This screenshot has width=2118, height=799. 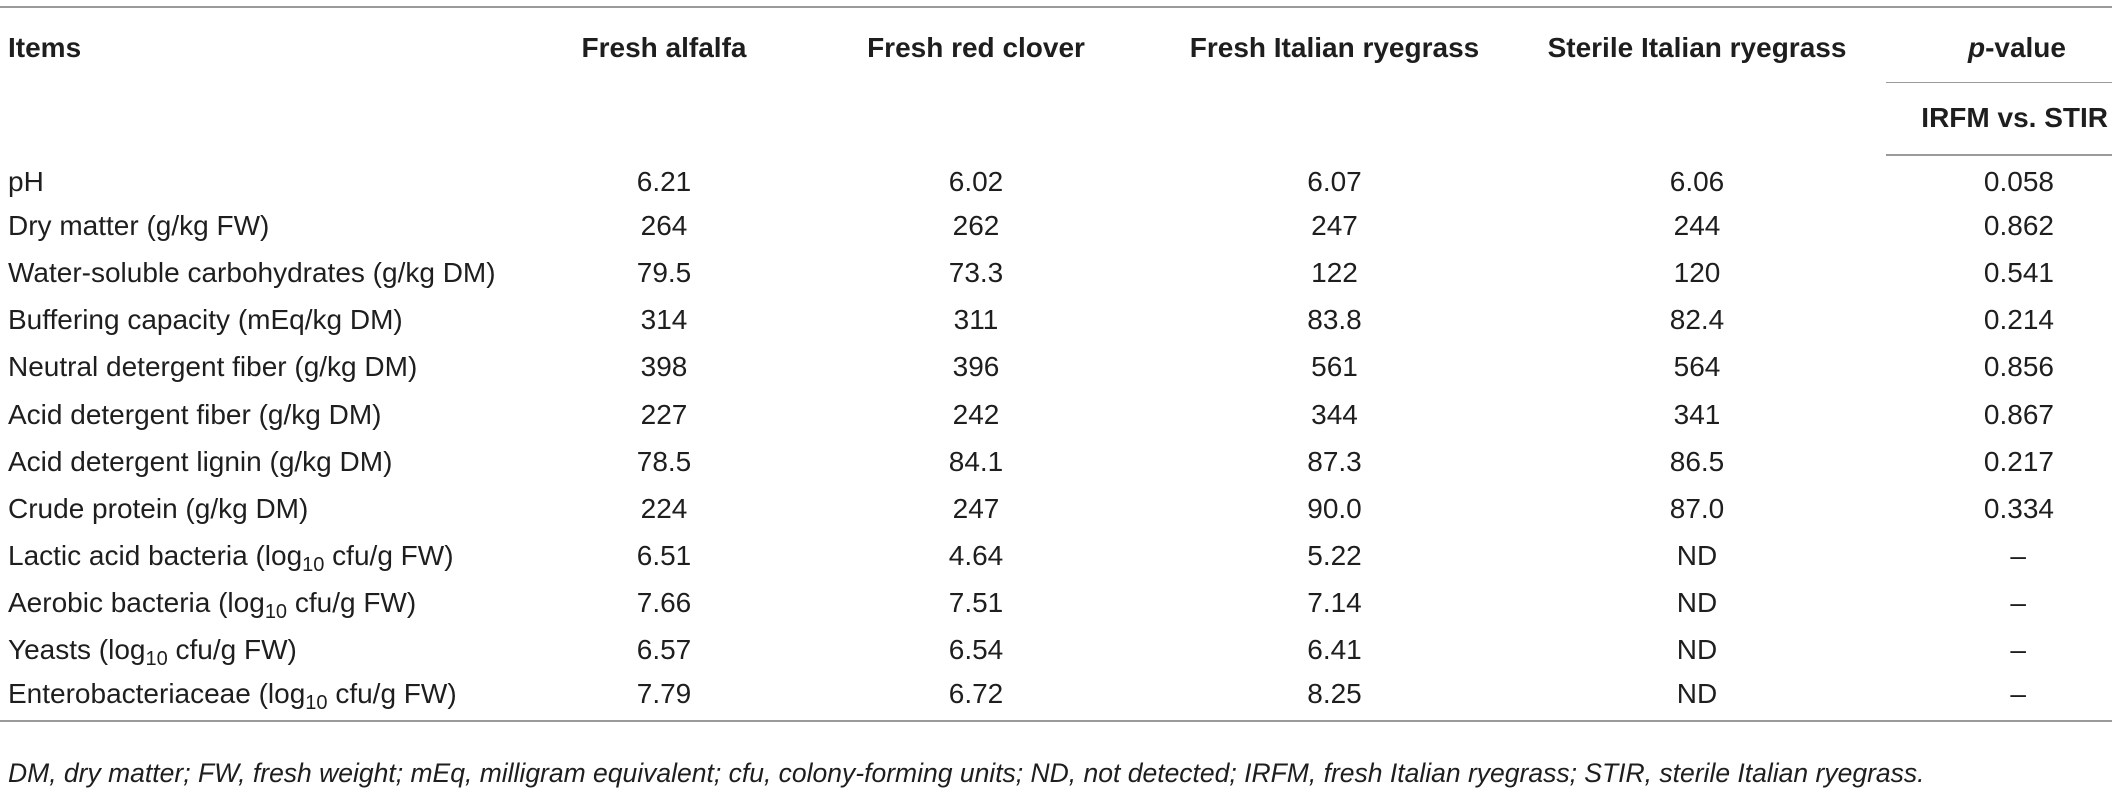 What do you see at coordinates (1697, 80) in the screenshot?
I see `header-sterile-italian-ryegrass: Sterile Italian ryegrass` at bounding box center [1697, 80].